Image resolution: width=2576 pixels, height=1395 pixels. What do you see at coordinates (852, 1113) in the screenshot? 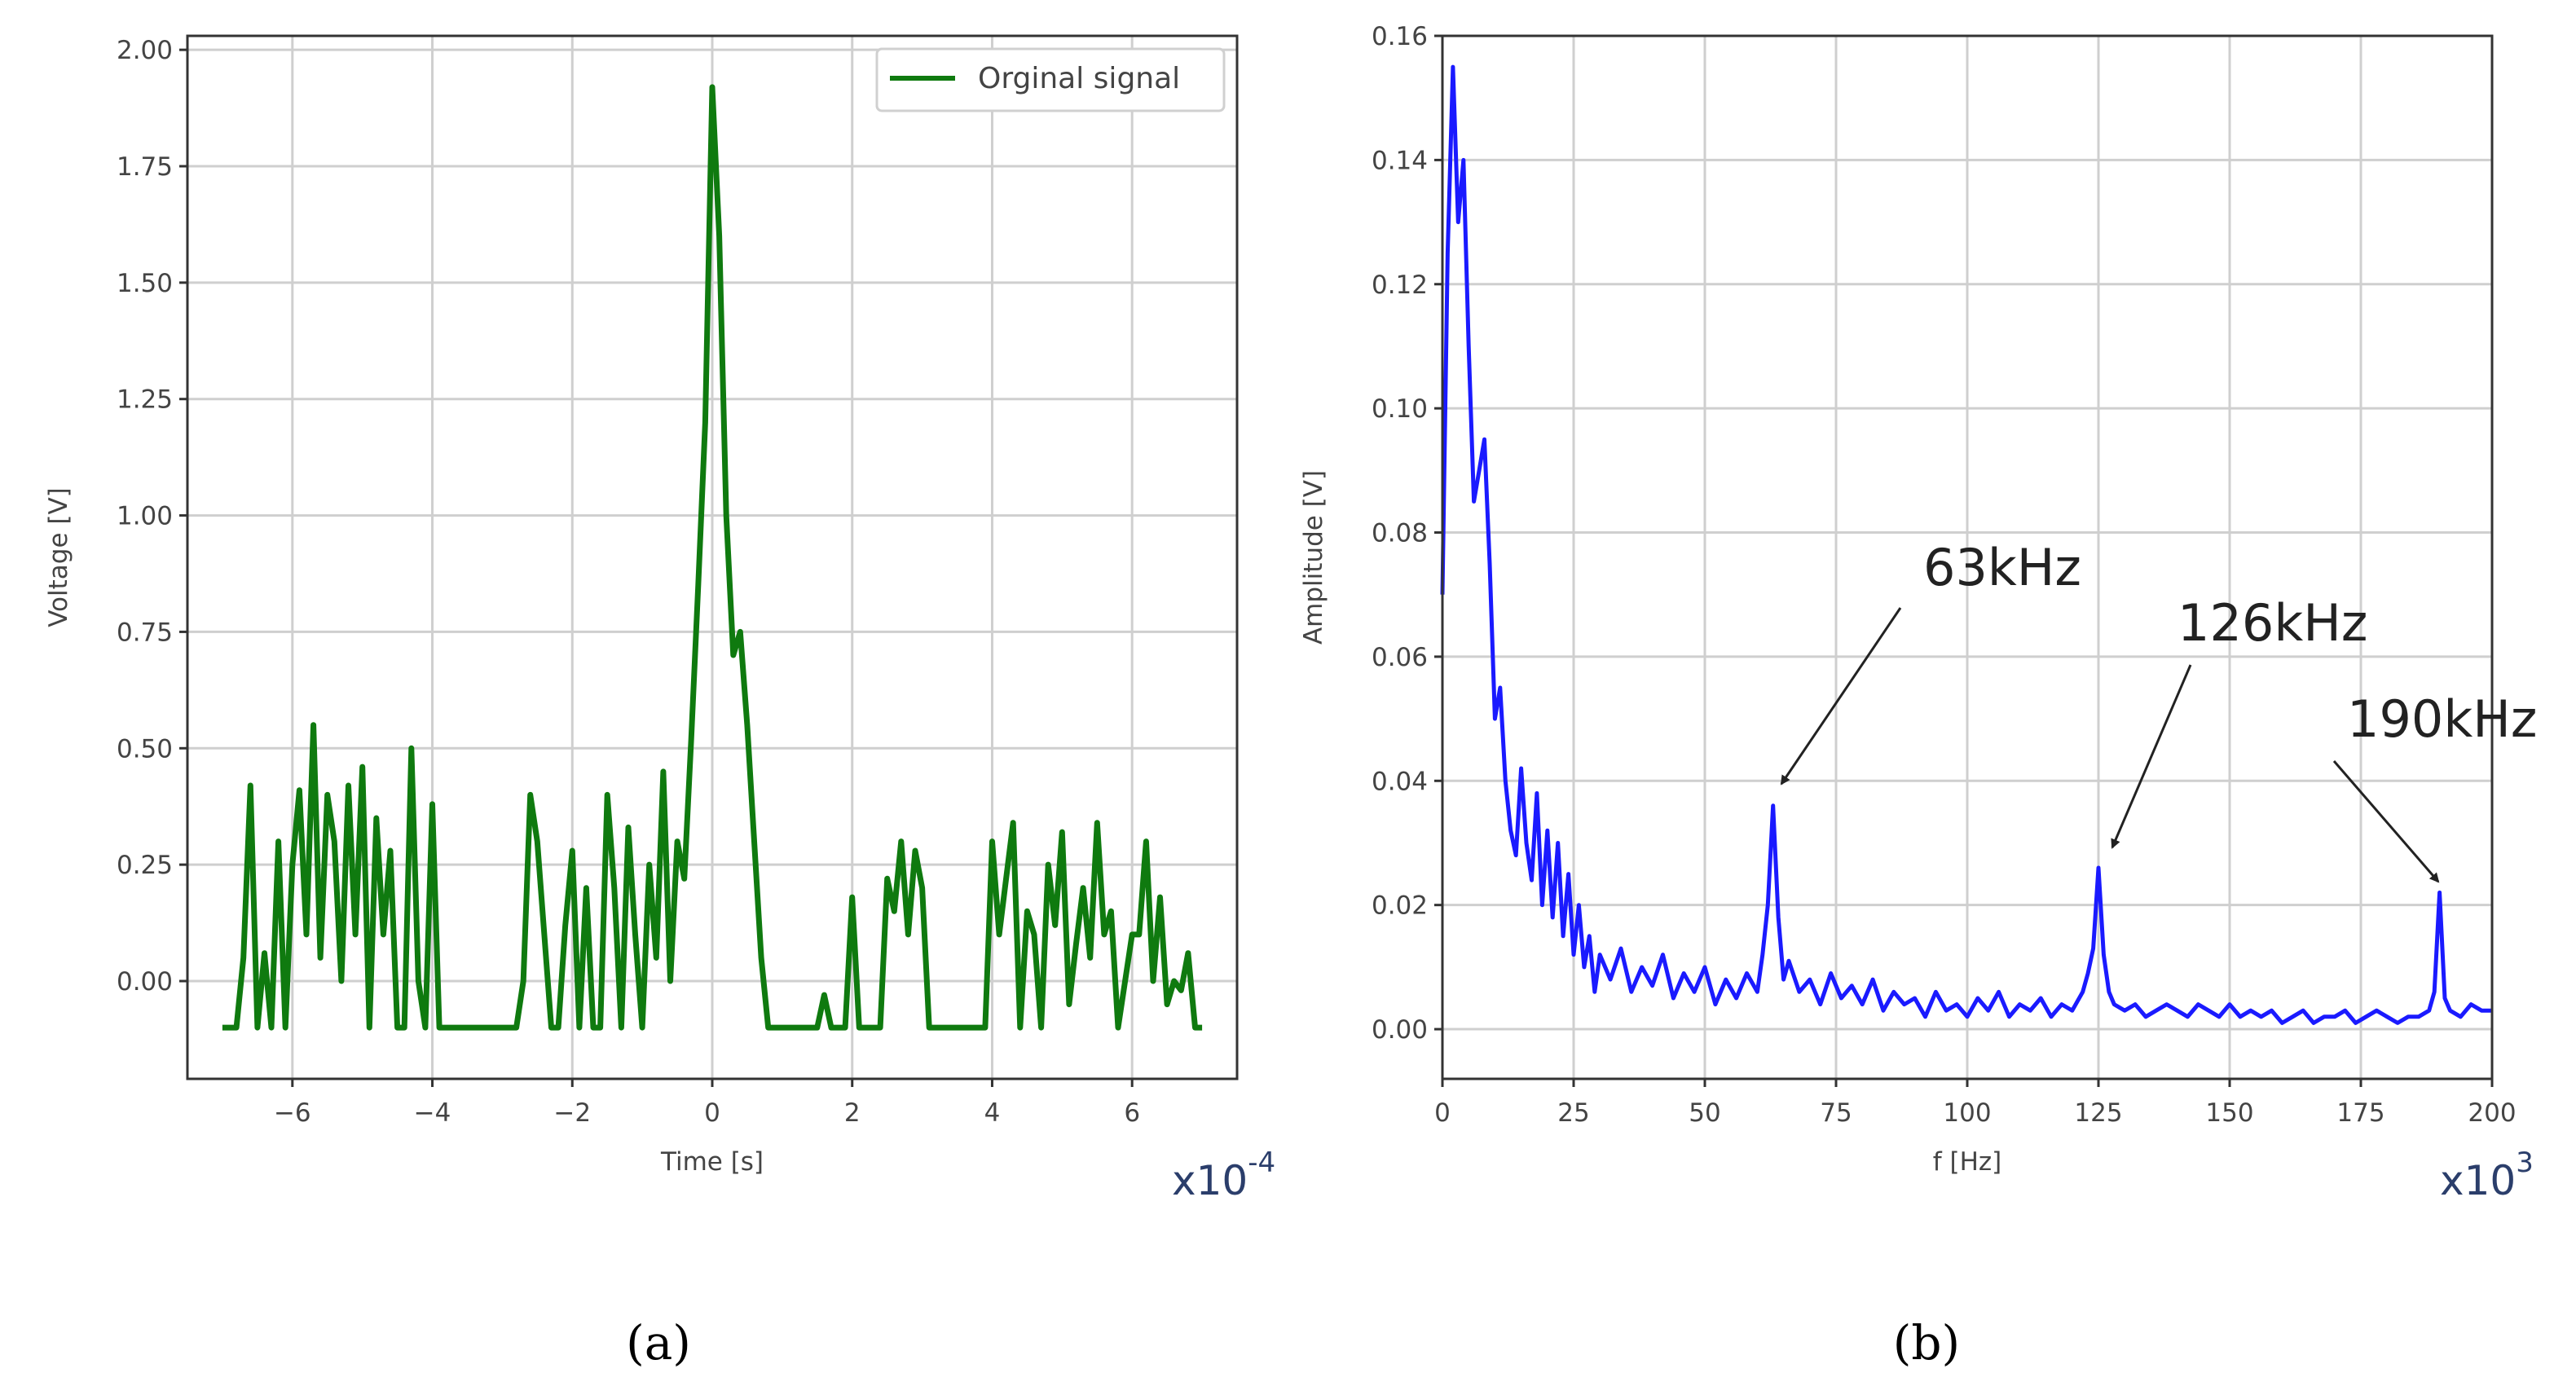
I see `panel-a-xtick-label: 2` at bounding box center [852, 1113].